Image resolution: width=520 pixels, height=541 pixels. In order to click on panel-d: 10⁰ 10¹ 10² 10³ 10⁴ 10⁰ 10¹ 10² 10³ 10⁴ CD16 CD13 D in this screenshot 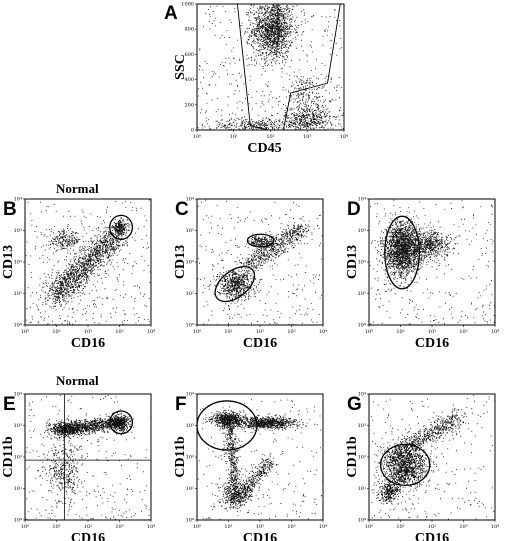, I will do `click(422, 274)`.